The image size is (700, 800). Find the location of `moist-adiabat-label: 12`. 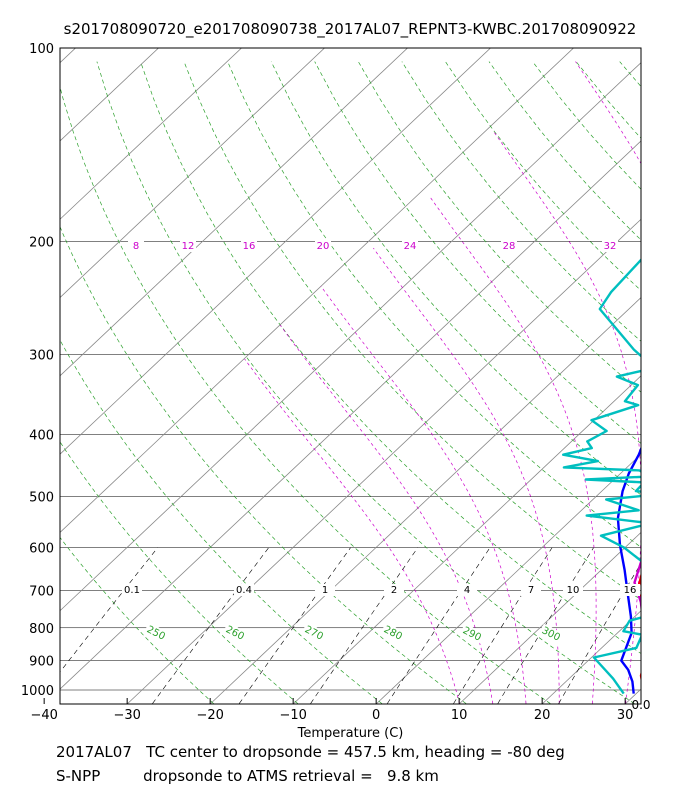

moist-adiabat-label: 12 is located at coordinates (188, 246).